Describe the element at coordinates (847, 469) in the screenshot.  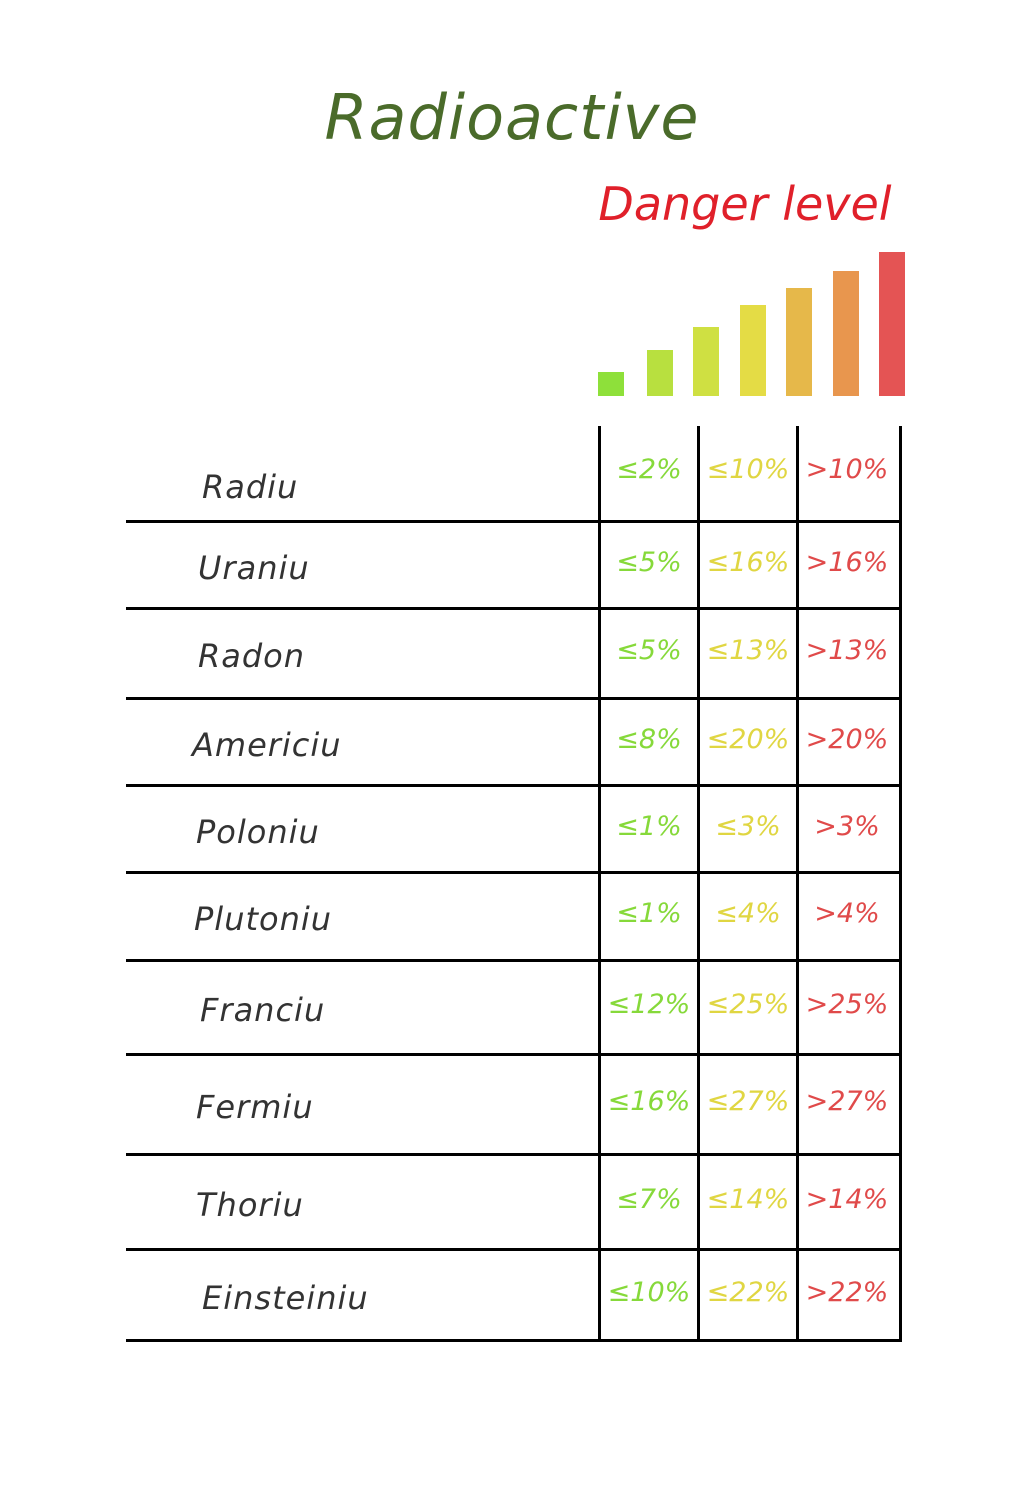
I see `danger-high-cell: >10%` at that location.